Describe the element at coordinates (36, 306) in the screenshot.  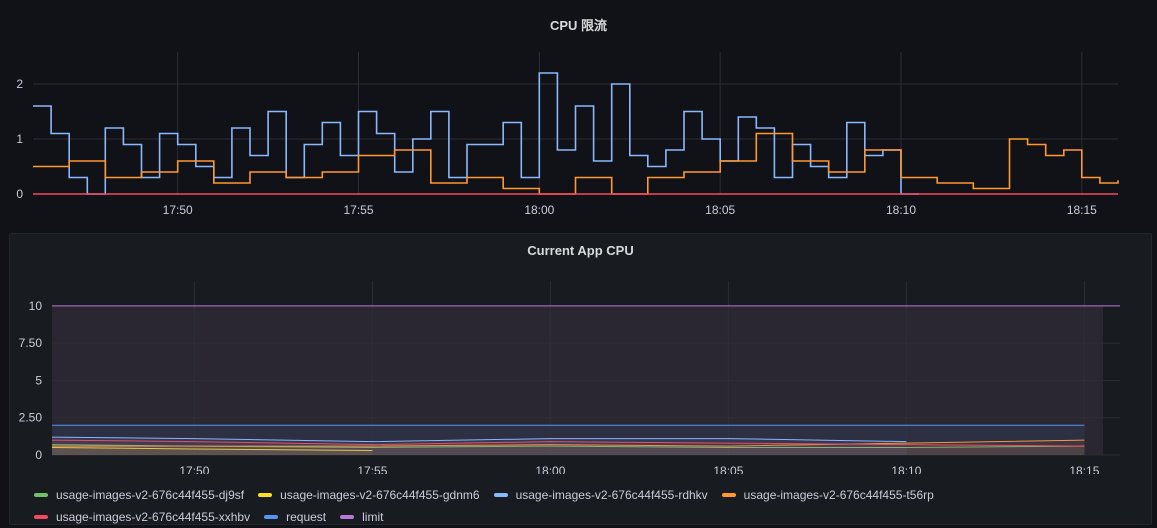
I see `y-tick-label: 10` at that location.